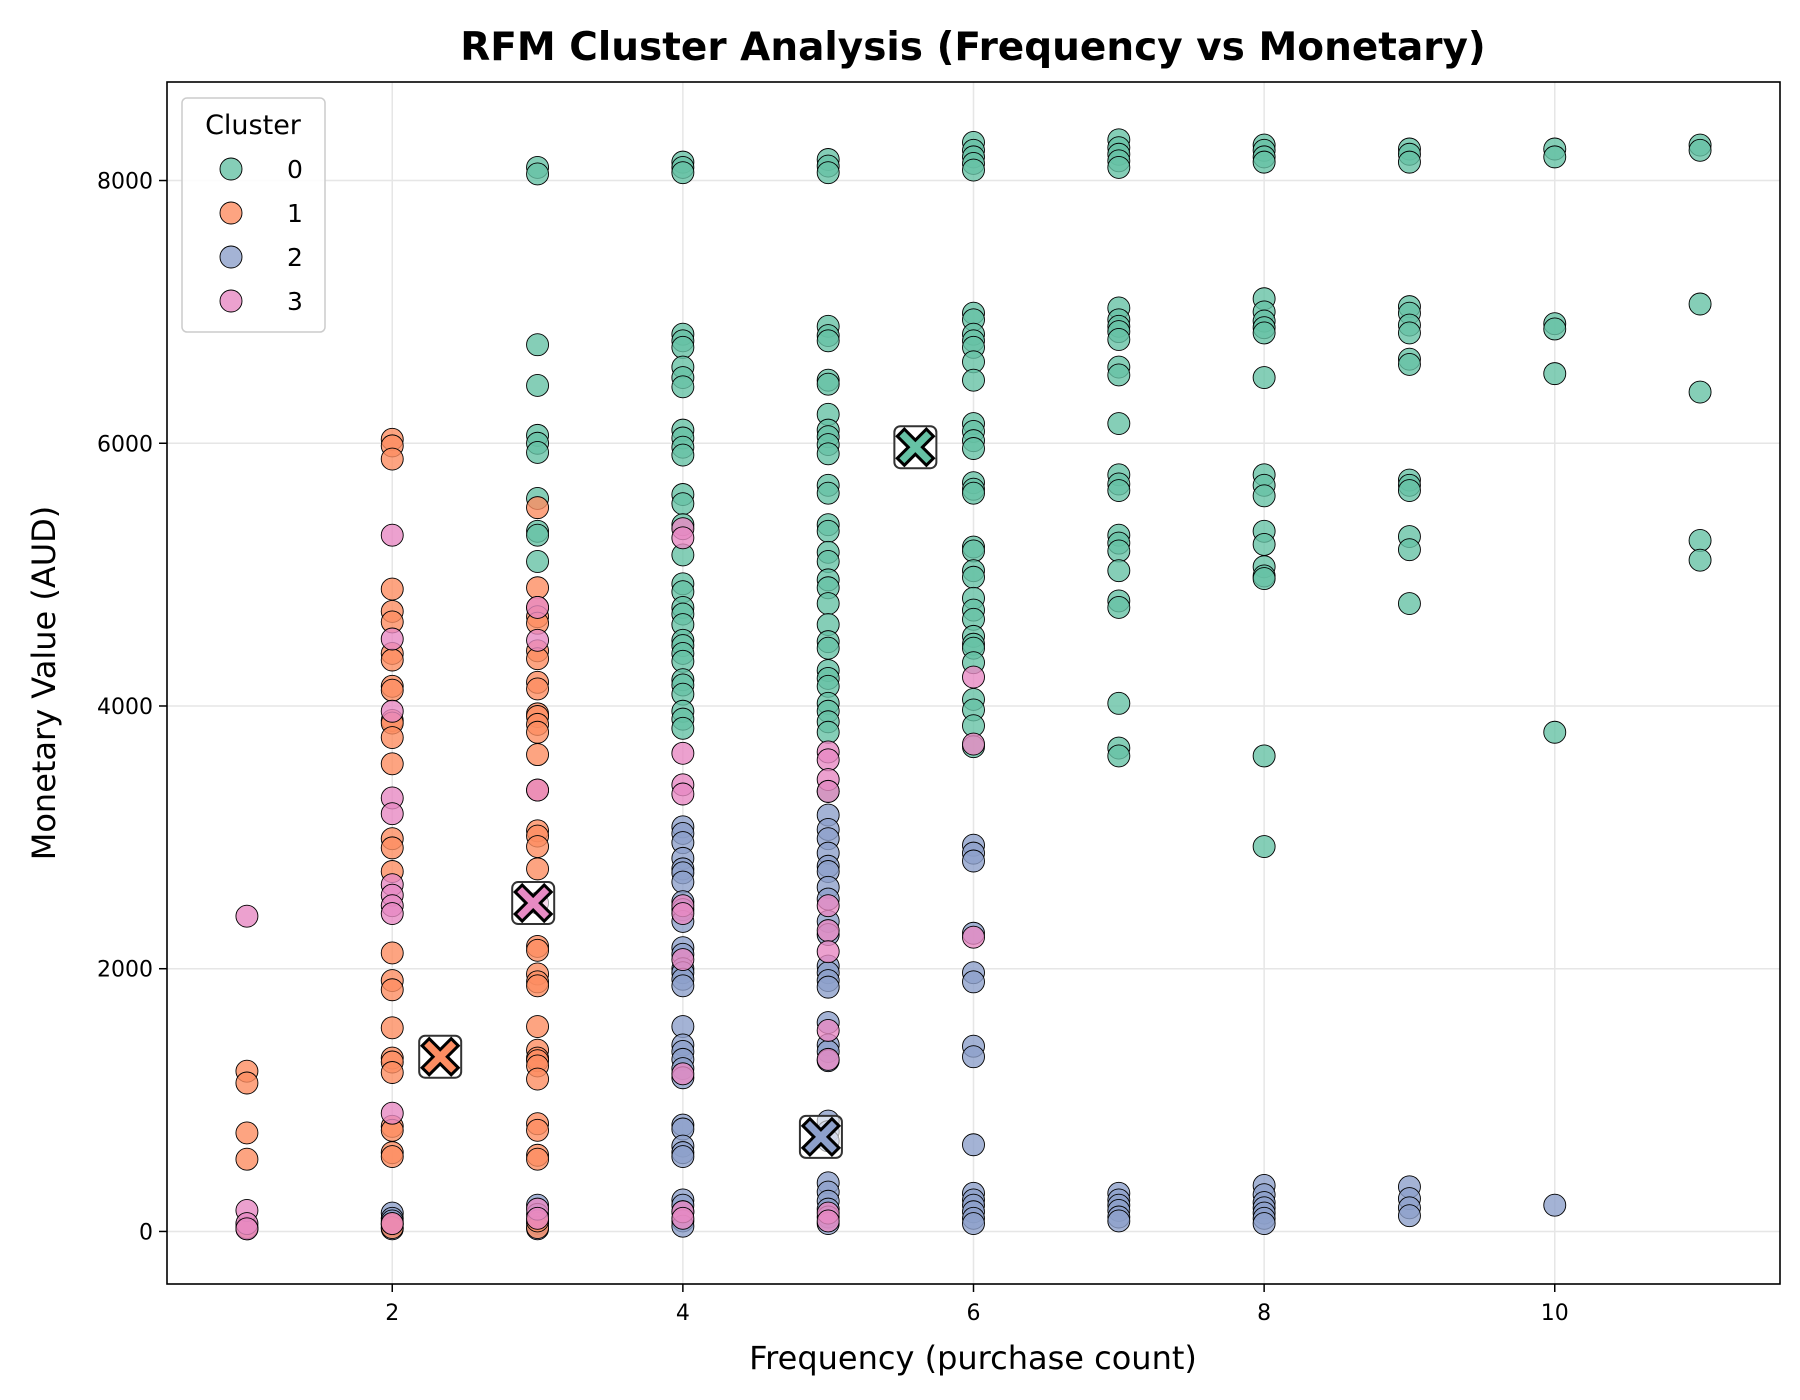 The image size is (1800, 1400). I want to click on y-tick-label: 4000, so click(125, 707).